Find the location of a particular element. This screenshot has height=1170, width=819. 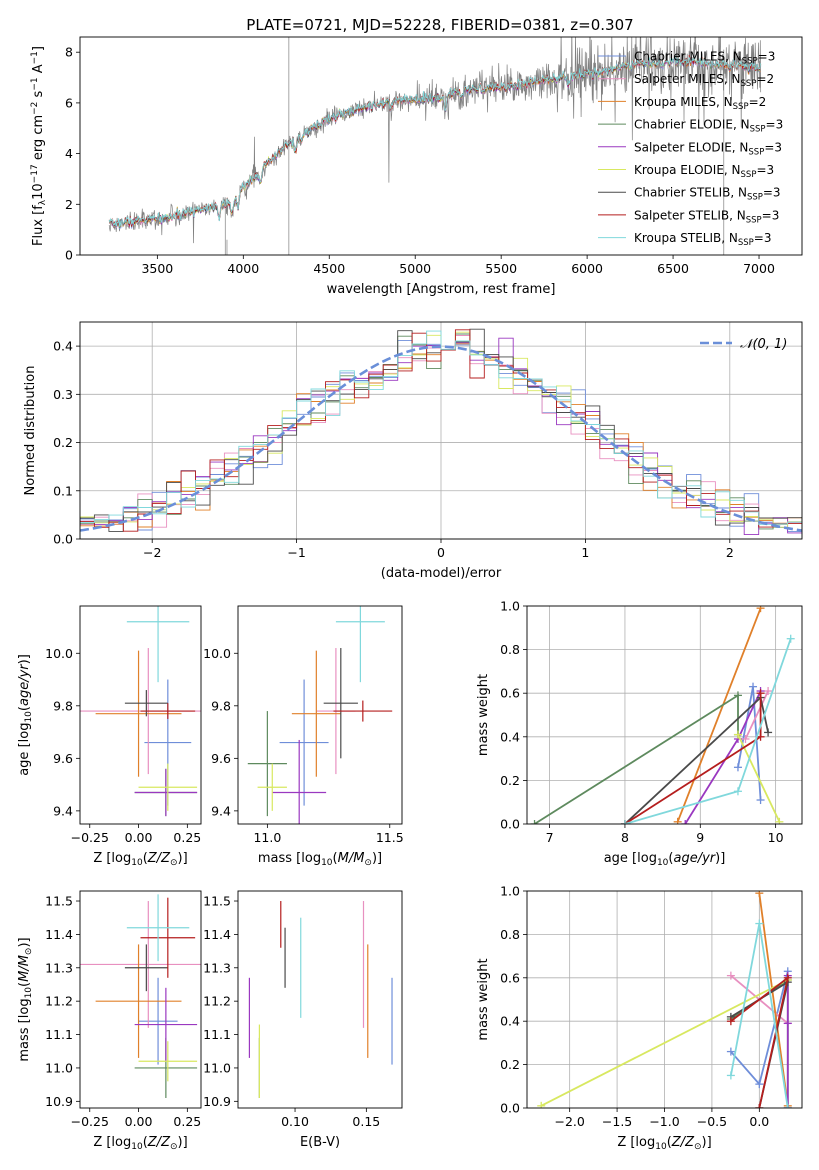

y-tick-label: 9.4 is located at coordinates (221, 810).